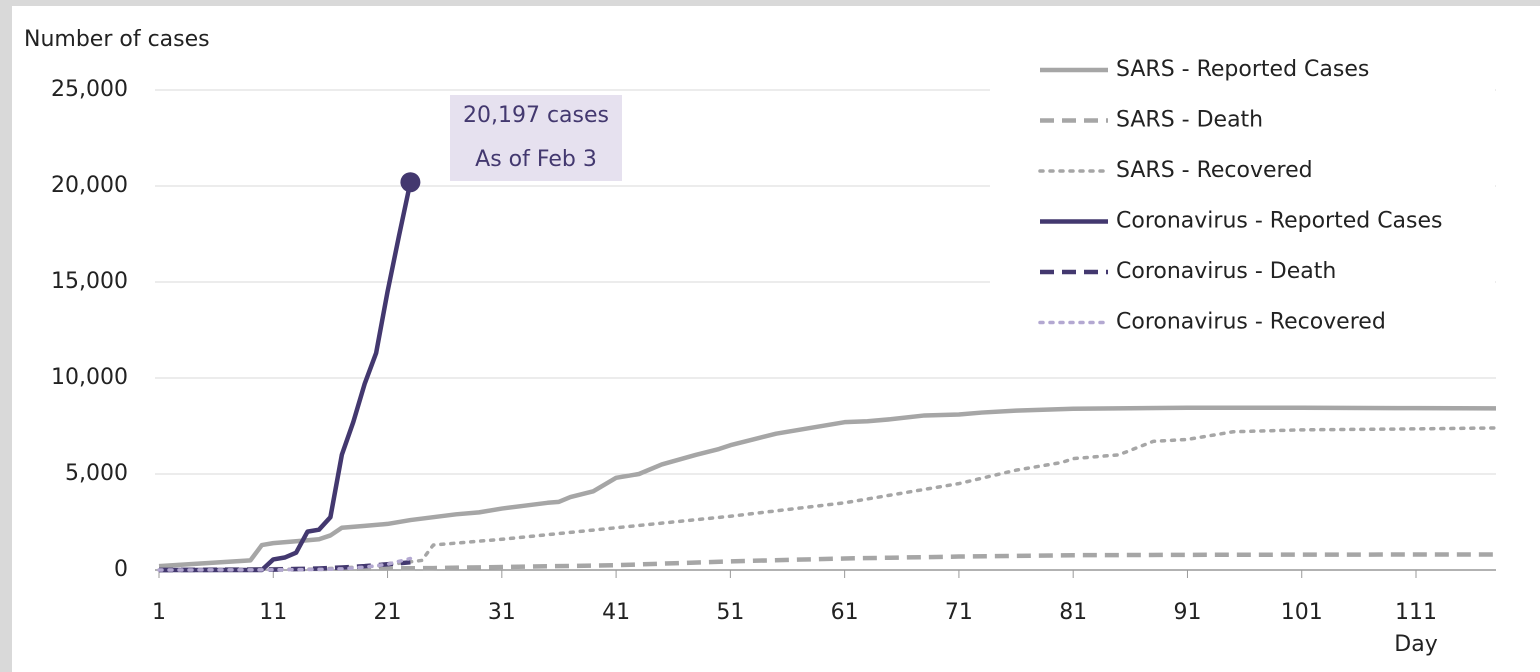 The height and width of the screenshot is (672, 1540). What do you see at coordinates (536, 138) in the screenshot?
I see `annotation-box` at bounding box center [536, 138].